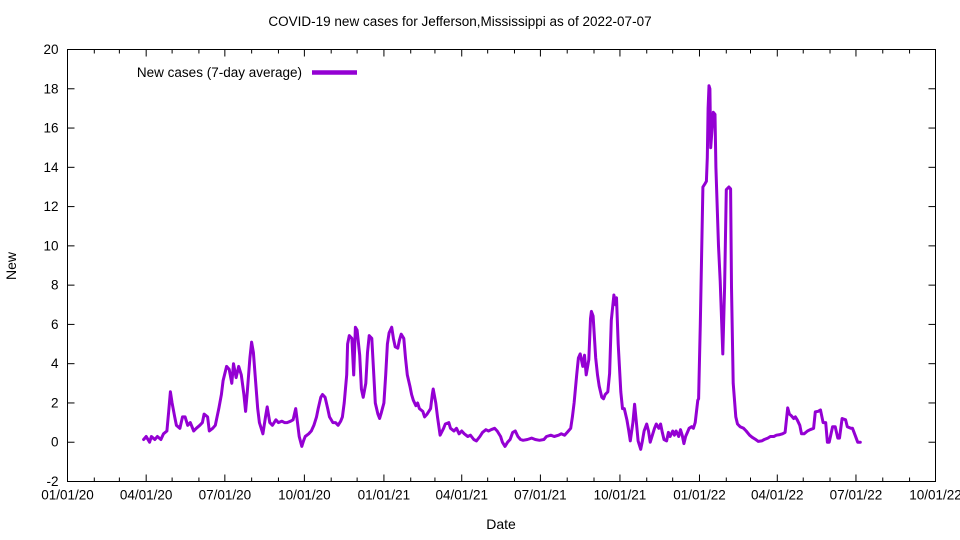 Image resolution: width=960 pixels, height=540 pixels. Describe the element at coordinates (50, 245) in the screenshot. I see `y-tick-label: 10` at that location.